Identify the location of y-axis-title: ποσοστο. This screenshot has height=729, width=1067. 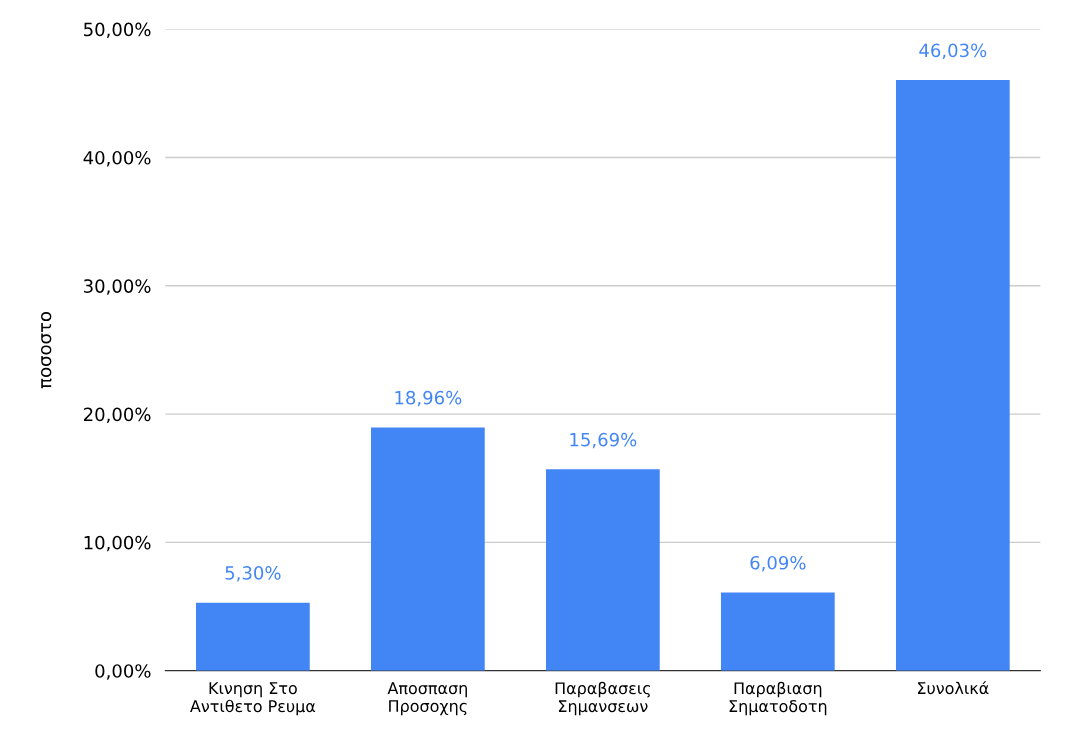
(46, 350).